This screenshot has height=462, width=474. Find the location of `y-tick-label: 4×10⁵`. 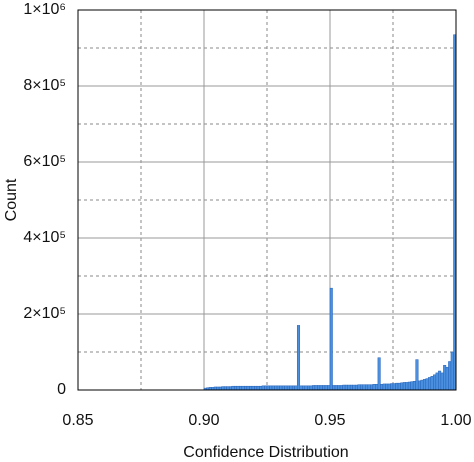

y-tick-label: 4×10⁵ is located at coordinates (44, 237).